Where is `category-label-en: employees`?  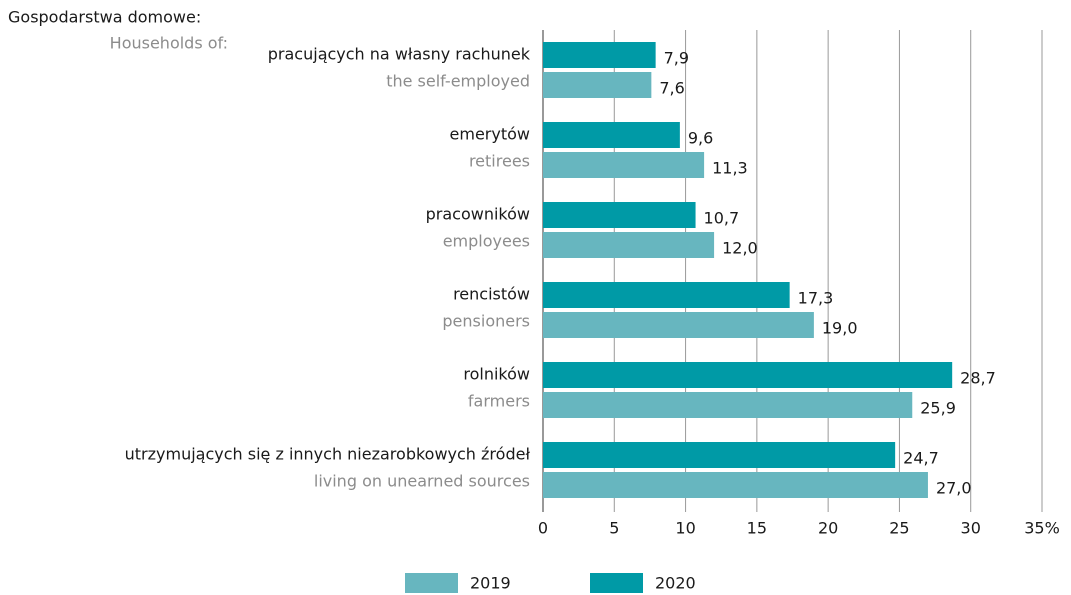 category-label-en: employees is located at coordinates (486, 241).